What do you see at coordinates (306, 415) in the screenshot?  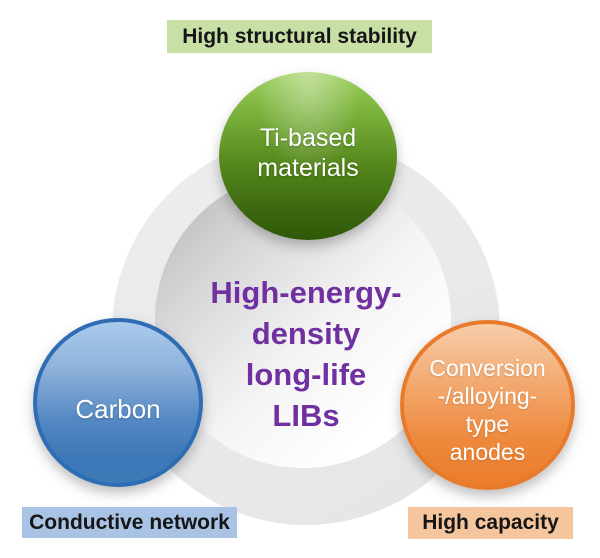 I see `center-line-4: LIBs` at bounding box center [306, 415].